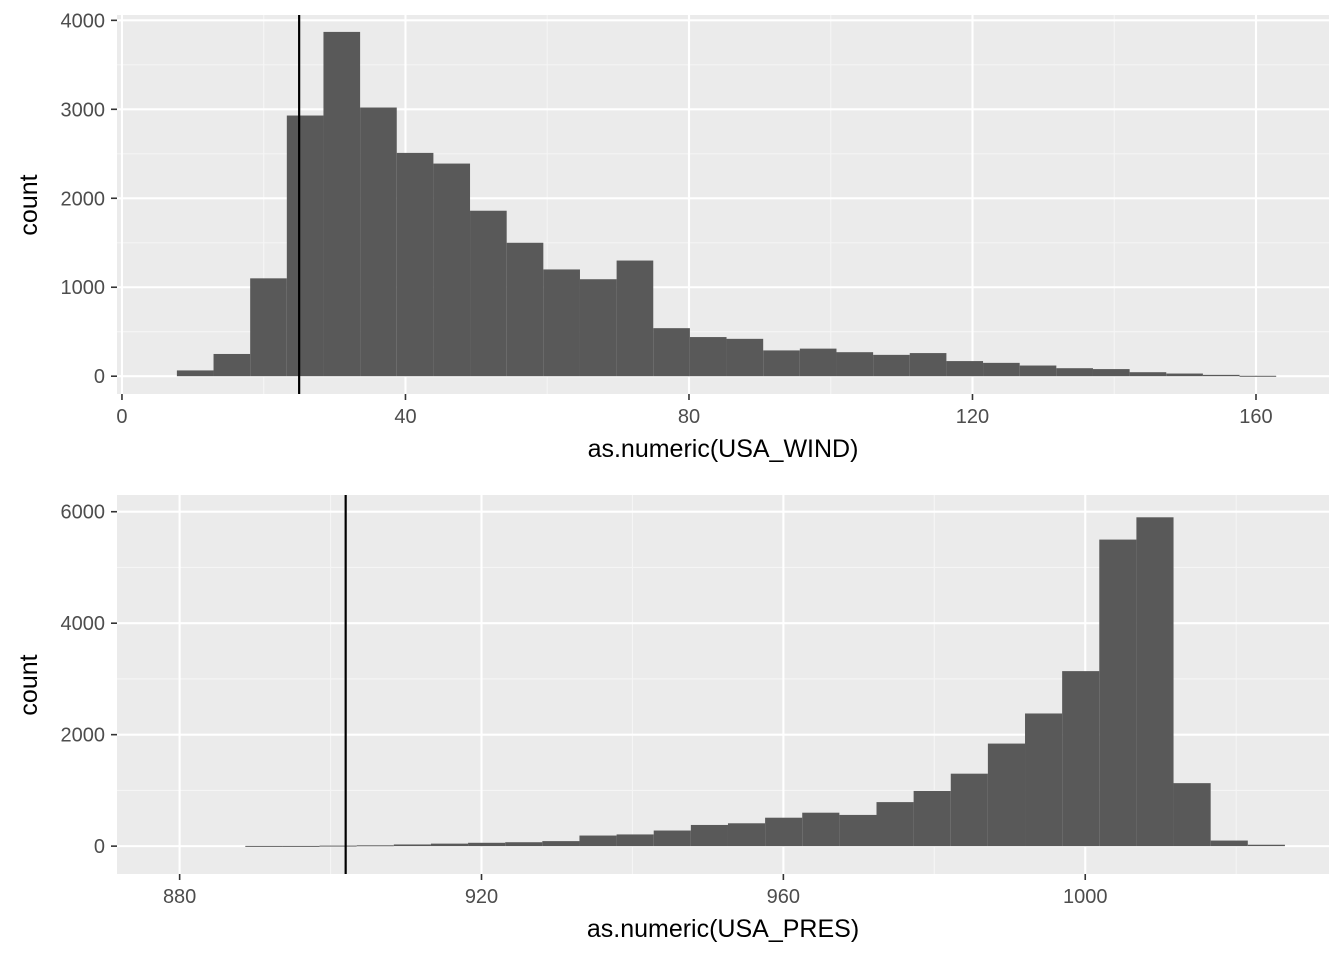 This screenshot has height=960, width=1344. Describe the element at coordinates (83, 624) in the screenshot. I see `pressure-y-tick-label: 4000` at that location.